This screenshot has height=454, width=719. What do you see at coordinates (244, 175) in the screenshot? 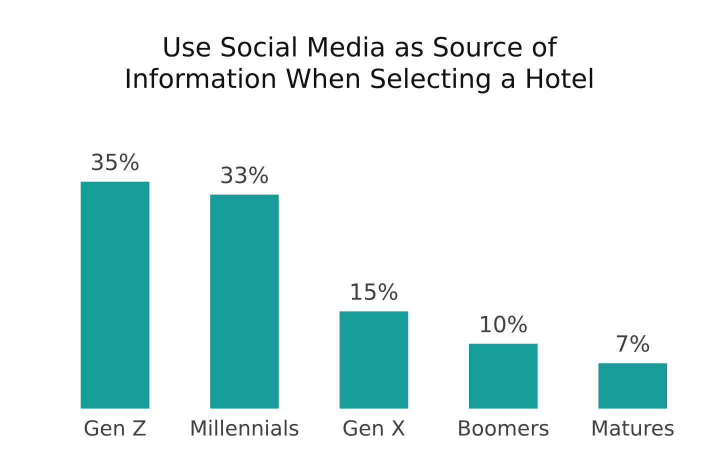
I see `data-label: 33%` at bounding box center [244, 175].